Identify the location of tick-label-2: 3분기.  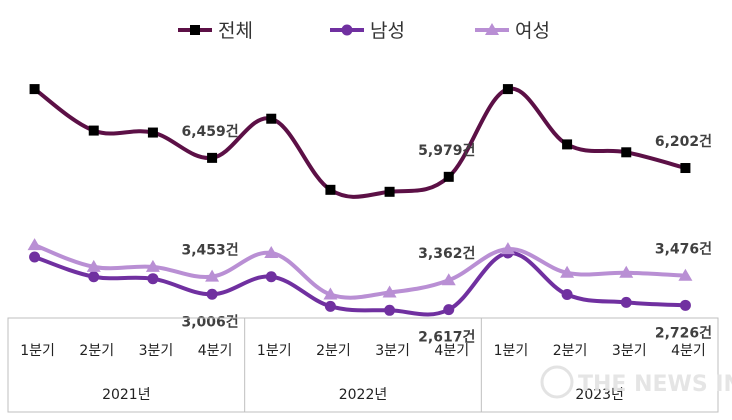
(156, 351).